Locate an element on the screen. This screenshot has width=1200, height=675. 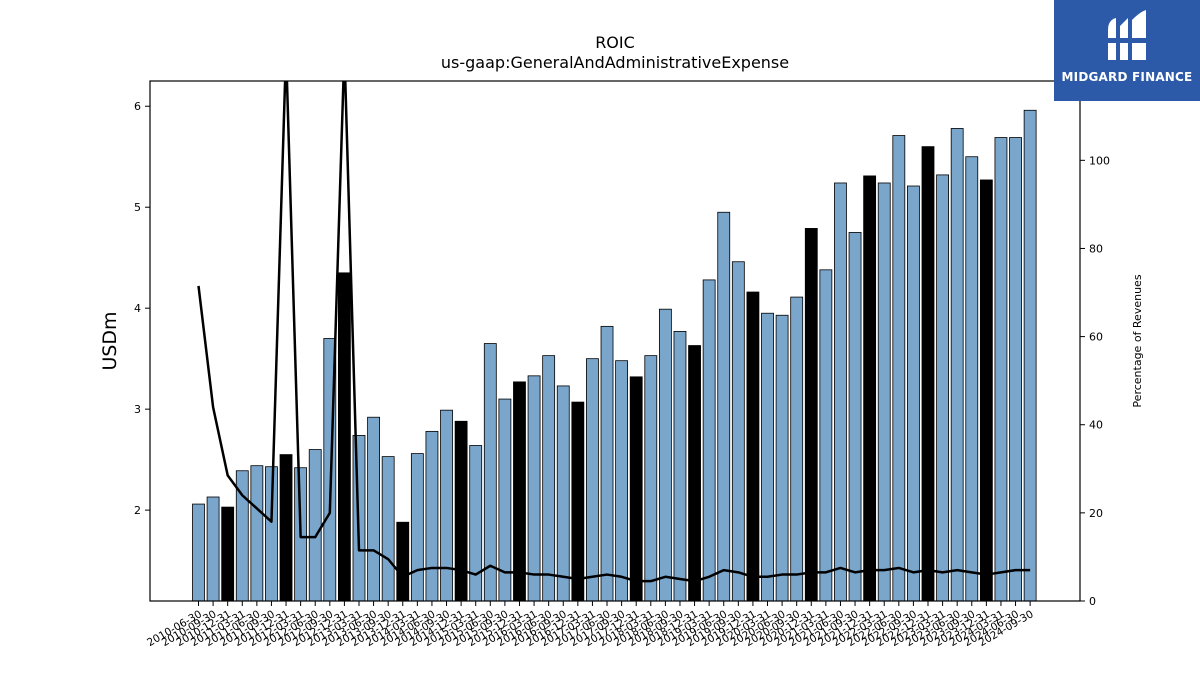
y-axis-left: 2 3 4 5 6 is located at coordinates (142, 308).